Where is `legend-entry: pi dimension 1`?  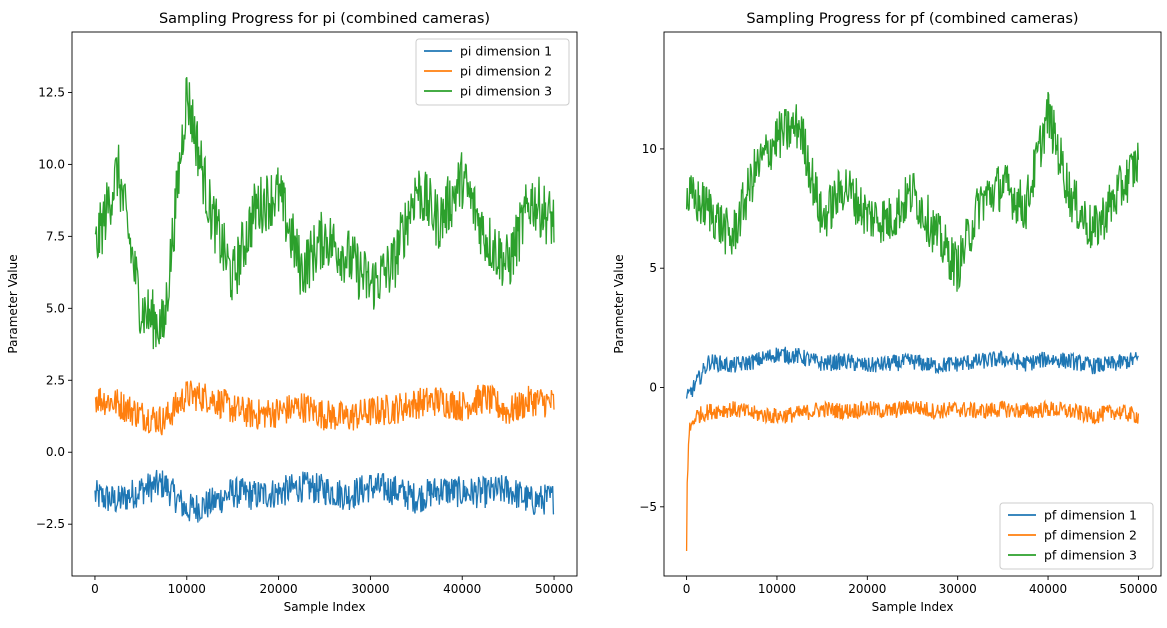
legend-entry: pi dimension 1 is located at coordinates (506, 51).